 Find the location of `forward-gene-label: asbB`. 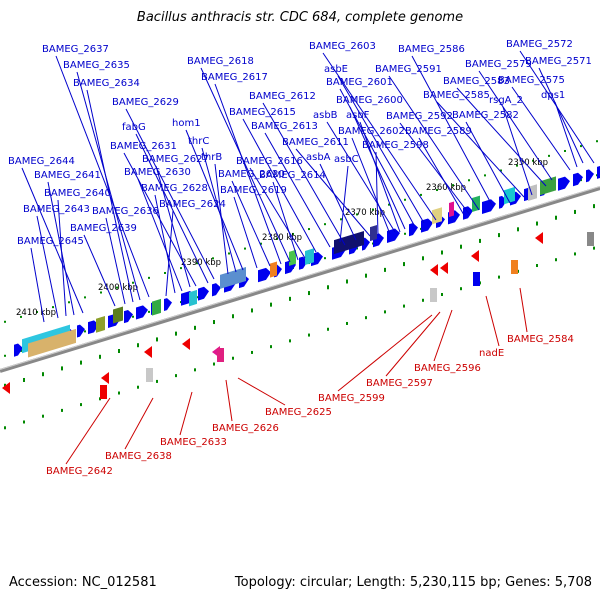

forward-gene-label: asbB is located at coordinates (325, 115).